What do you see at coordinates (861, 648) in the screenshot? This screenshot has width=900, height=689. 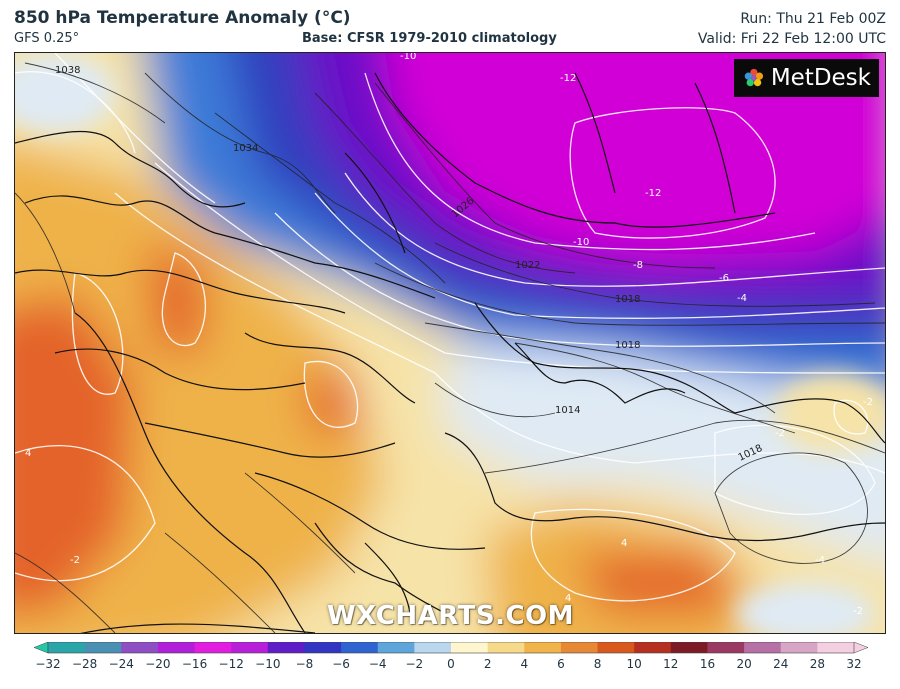 I see `colorbar-arrow-high` at bounding box center [861, 648].